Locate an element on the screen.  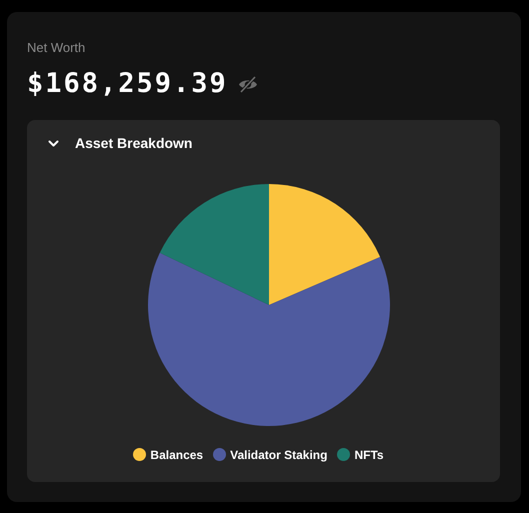
chart-title: Asset Breakdown is located at coordinates (133, 143).